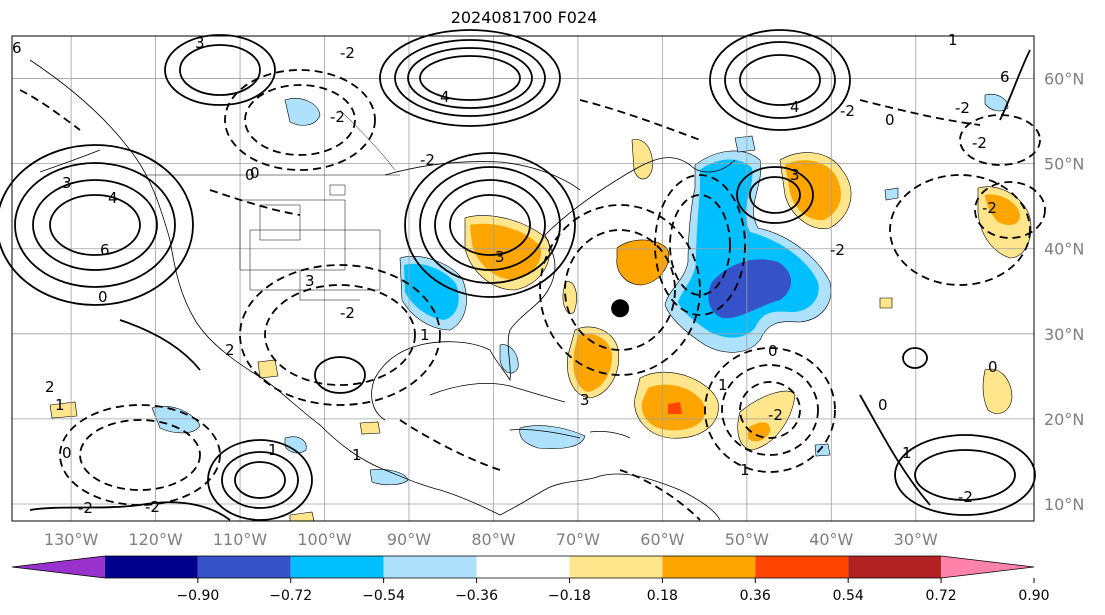 The image size is (1105, 615). What do you see at coordinates (1064, 79) in the screenshot?
I see `latitude-label: 60°N` at bounding box center [1064, 79].